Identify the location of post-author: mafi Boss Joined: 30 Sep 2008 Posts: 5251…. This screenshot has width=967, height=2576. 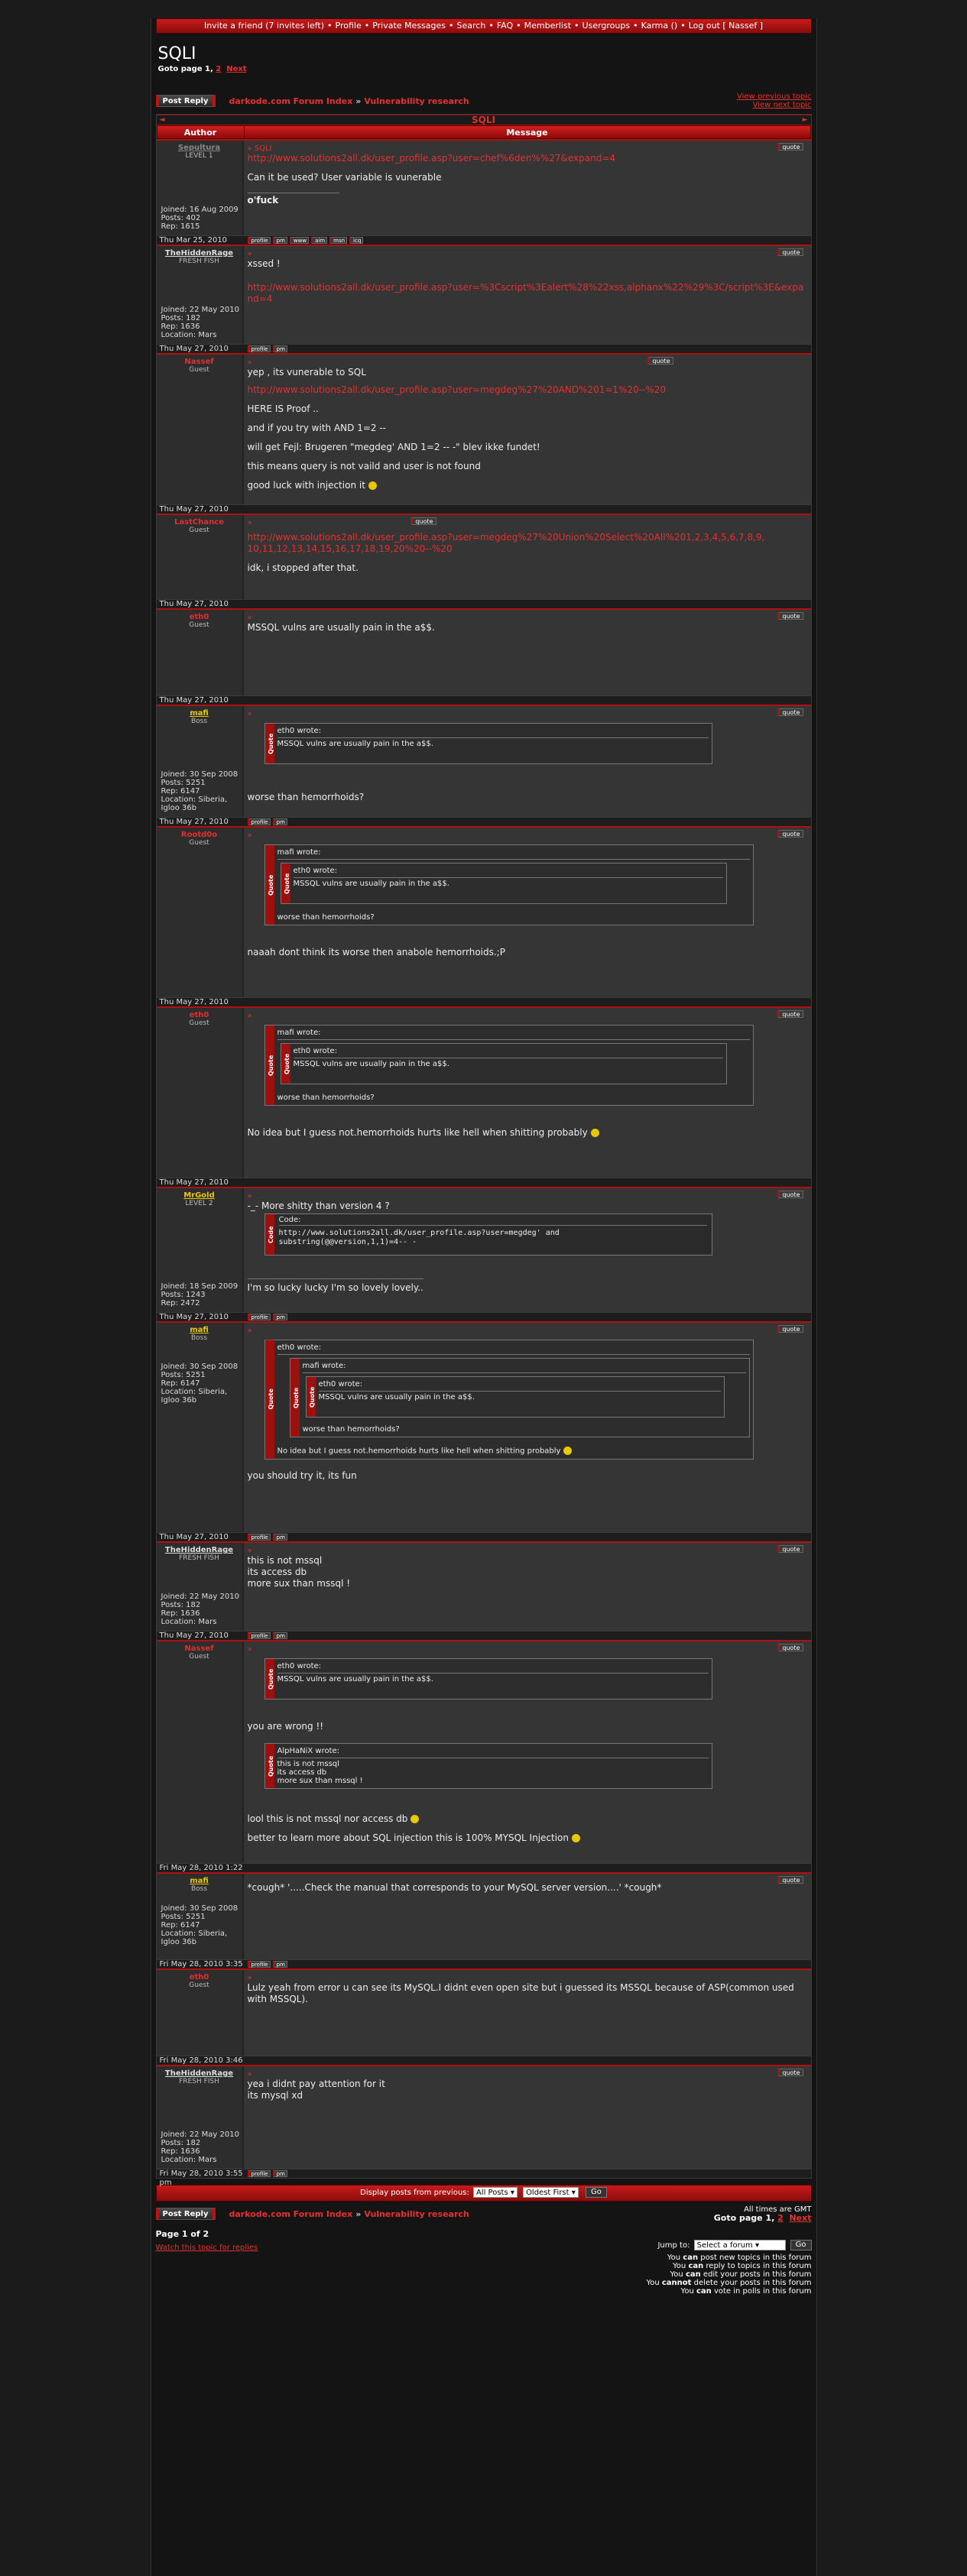
(200, 761).